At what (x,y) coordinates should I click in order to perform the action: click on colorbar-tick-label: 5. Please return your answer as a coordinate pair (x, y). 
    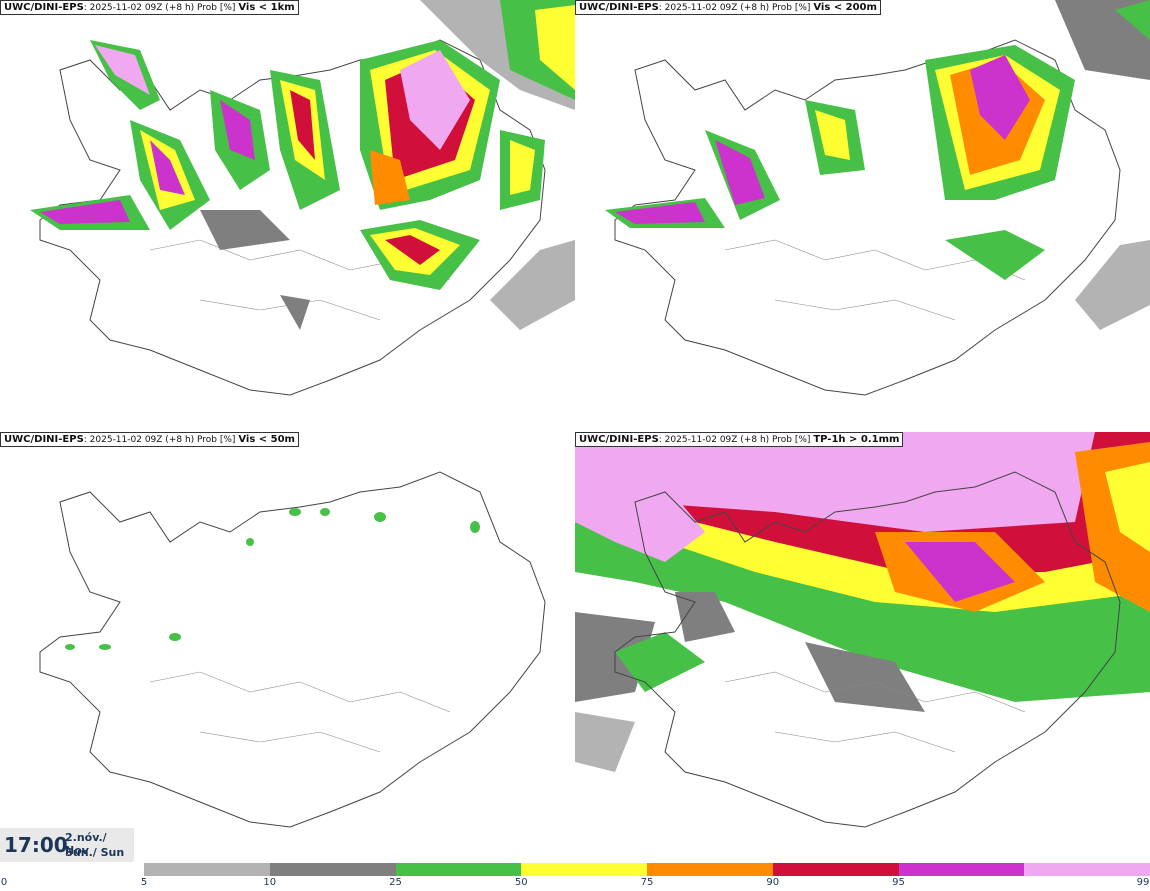
    Looking at the image, I should click on (144, 882).